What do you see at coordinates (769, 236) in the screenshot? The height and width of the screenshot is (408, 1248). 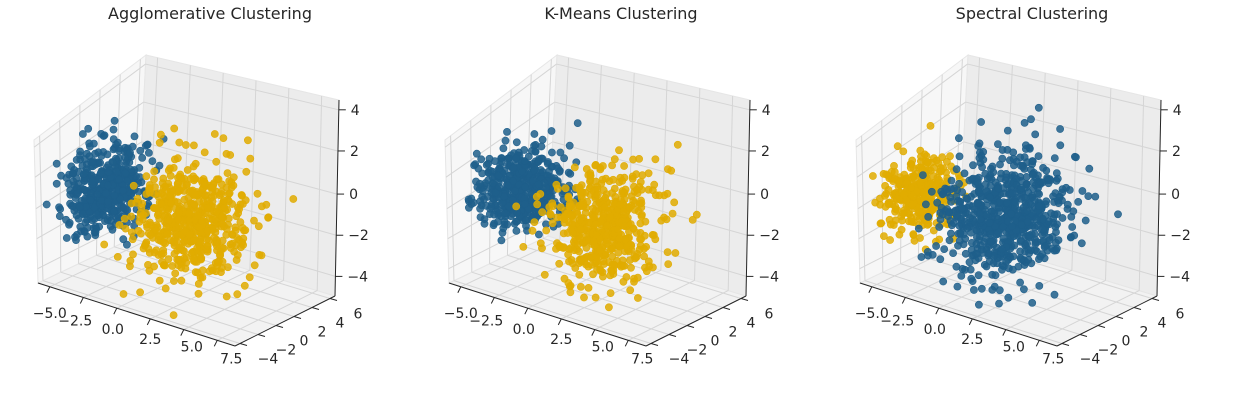 I see `z-tick-label: −2` at bounding box center [769, 236].